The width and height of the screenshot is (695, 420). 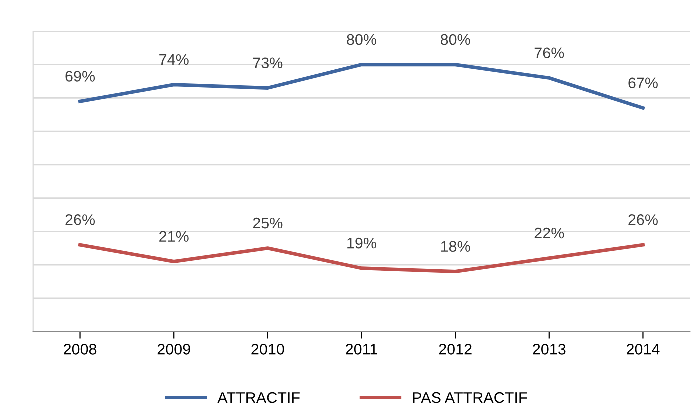 What do you see at coordinates (455, 349) in the screenshot?
I see `x-tick-label: 2012` at bounding box center [455, 349].